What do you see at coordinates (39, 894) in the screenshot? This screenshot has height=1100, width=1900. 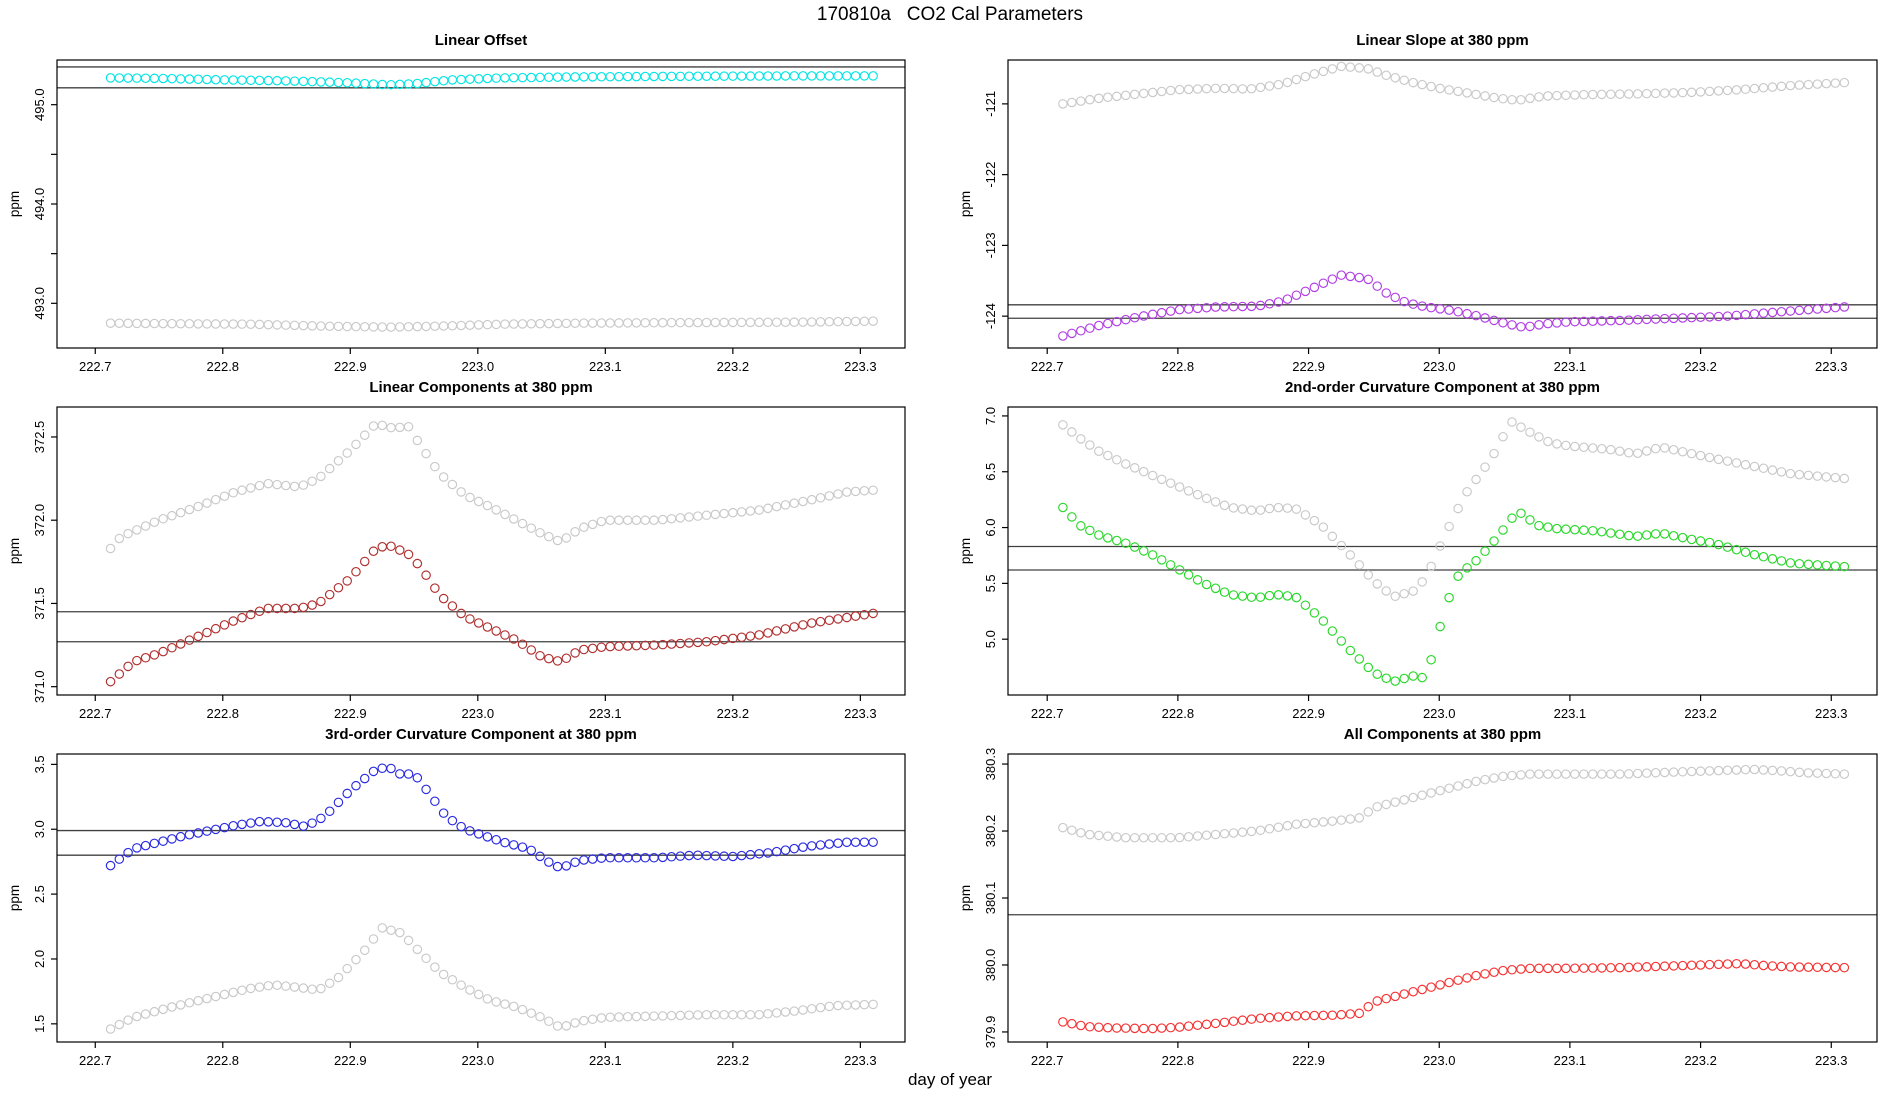 I see `svg-text: 2.5` at bounding box center [39, 894].